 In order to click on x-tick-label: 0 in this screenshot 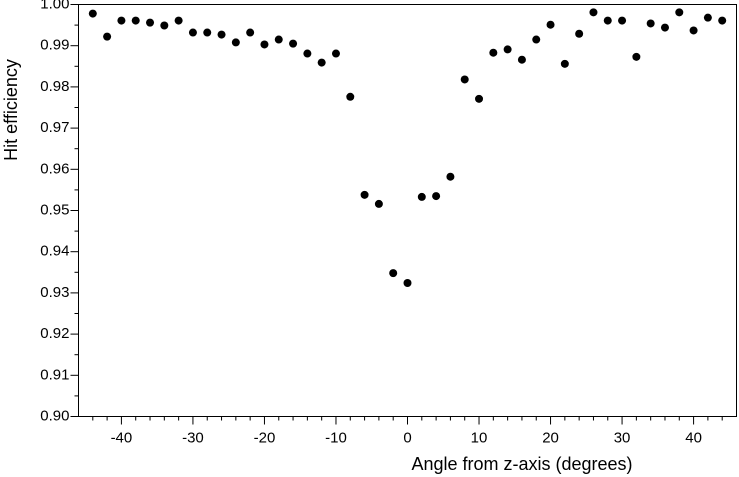, I will do `click(407, 437)`.